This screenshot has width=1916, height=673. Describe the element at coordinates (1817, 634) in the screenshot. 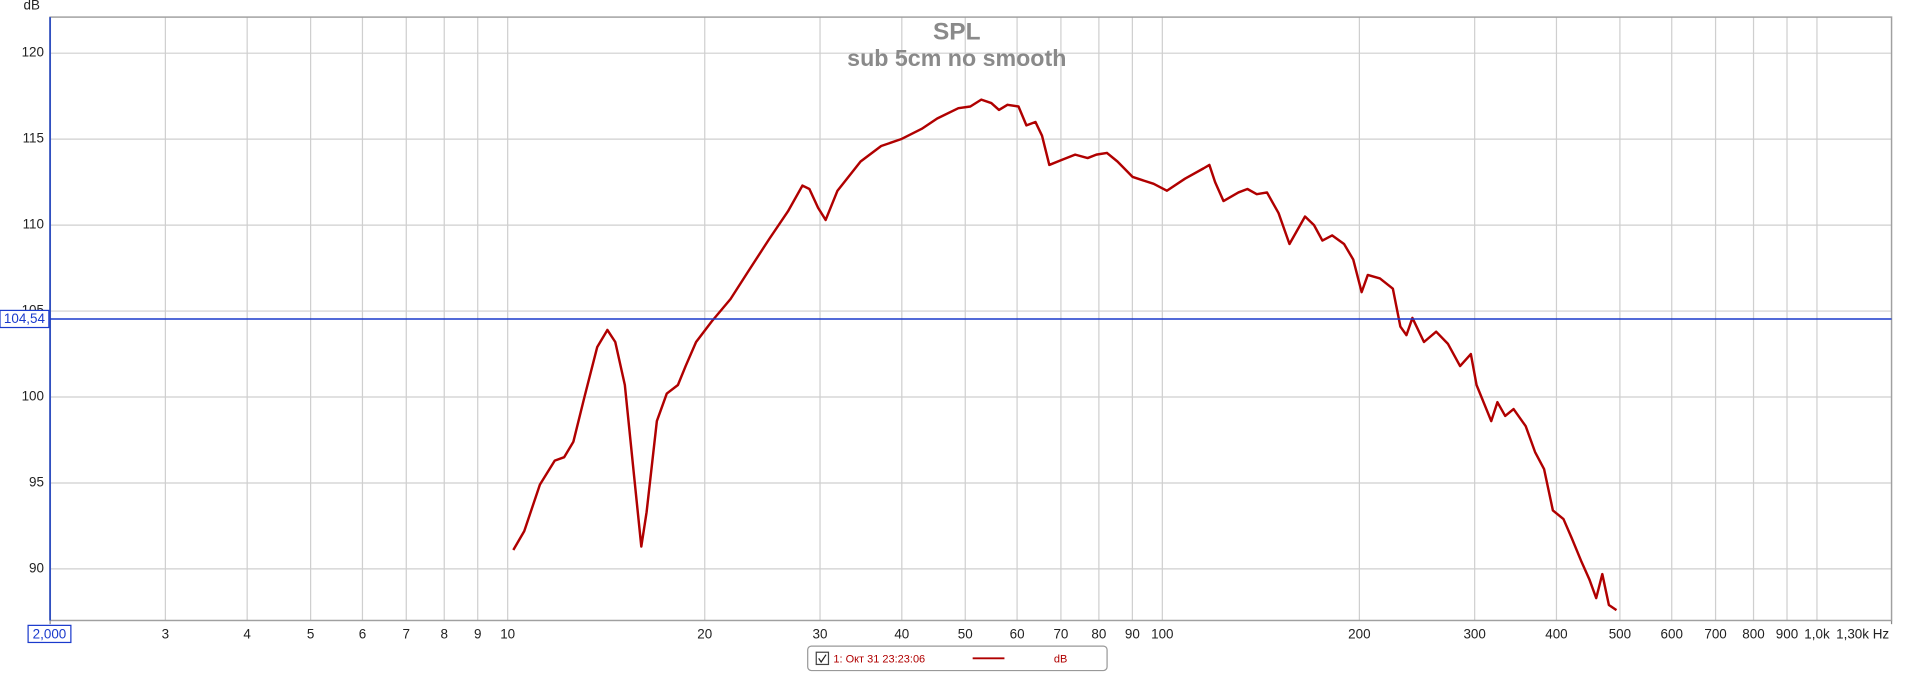

I see `x-tick-label: 1,0k` at that location.